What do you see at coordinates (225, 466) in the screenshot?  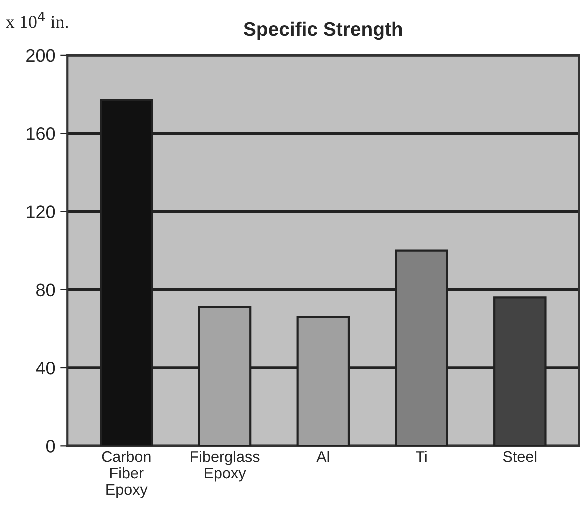 I see `x-tick-label: Fiberglass Epoxy` at bounding box center [225, 466].